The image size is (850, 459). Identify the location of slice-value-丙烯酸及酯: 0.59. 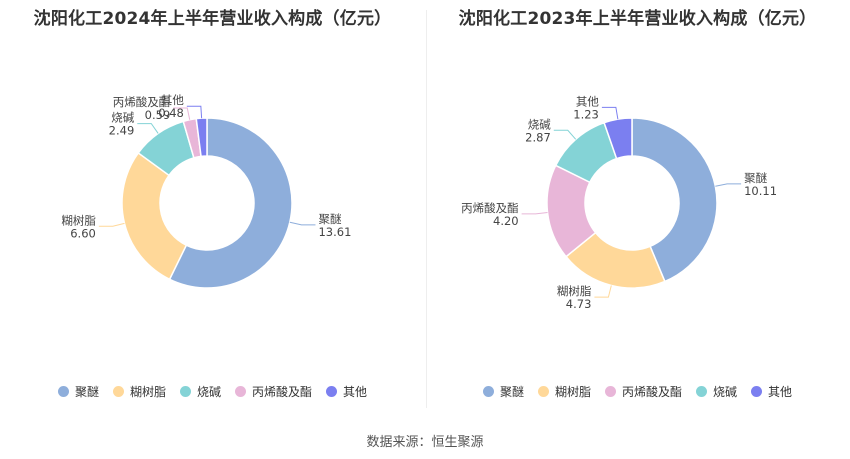
(158, 115).